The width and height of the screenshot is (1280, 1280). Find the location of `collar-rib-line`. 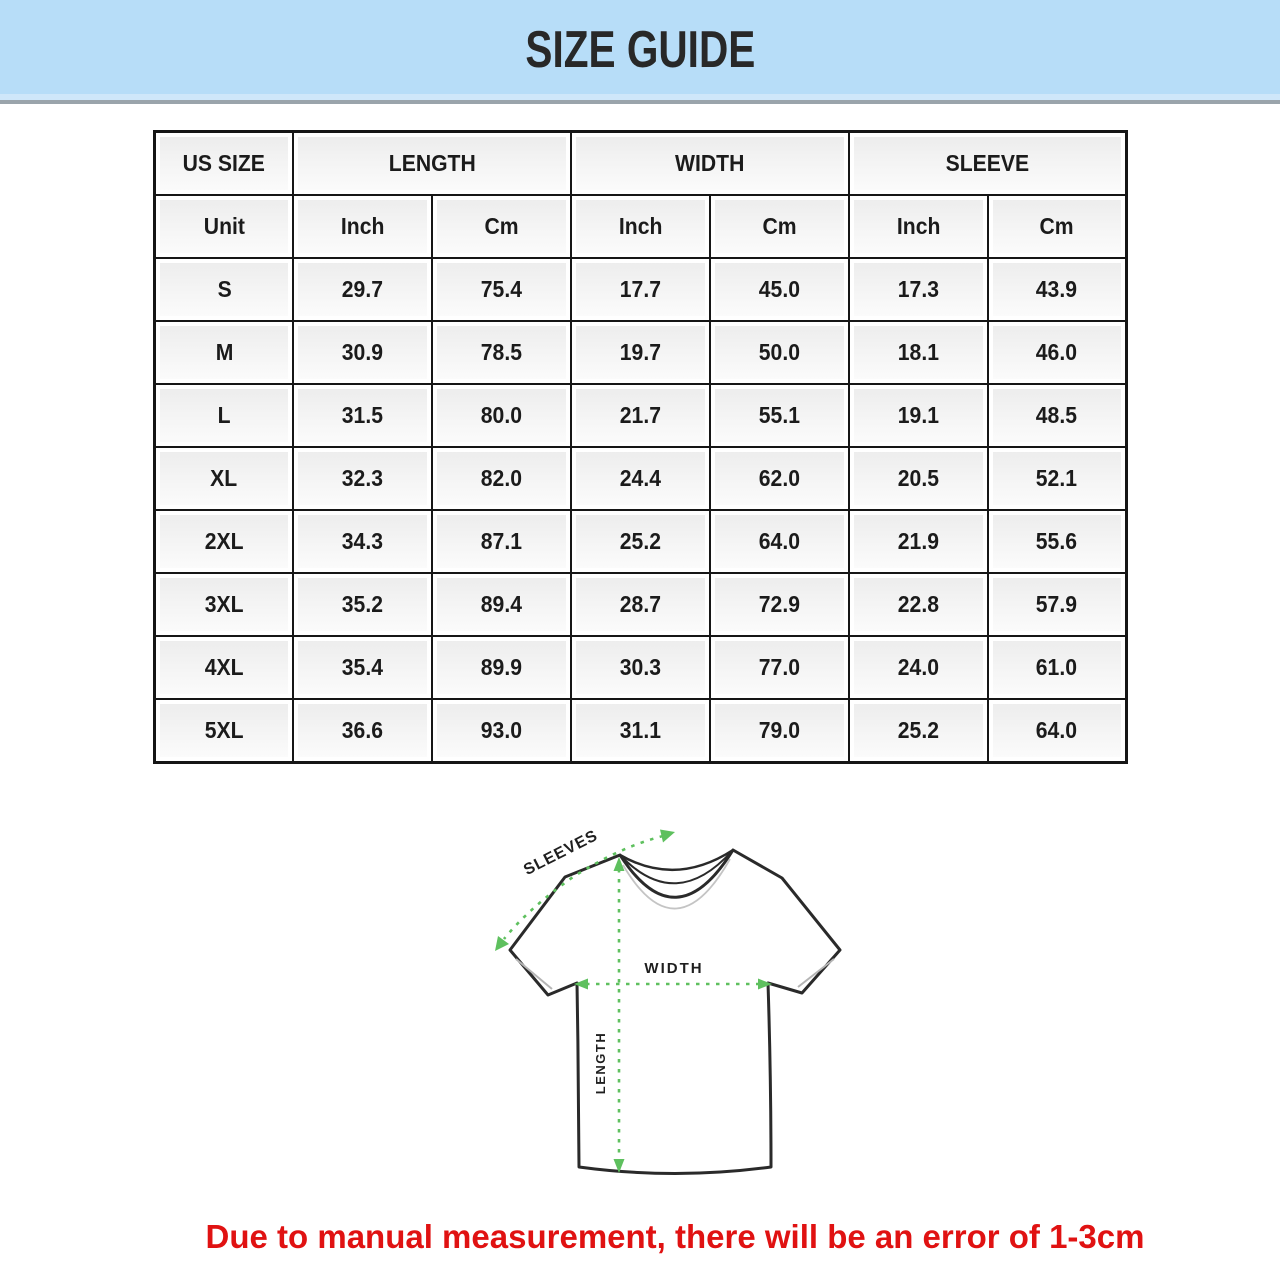

collar-rib-line is located at coordinates (676, 867).